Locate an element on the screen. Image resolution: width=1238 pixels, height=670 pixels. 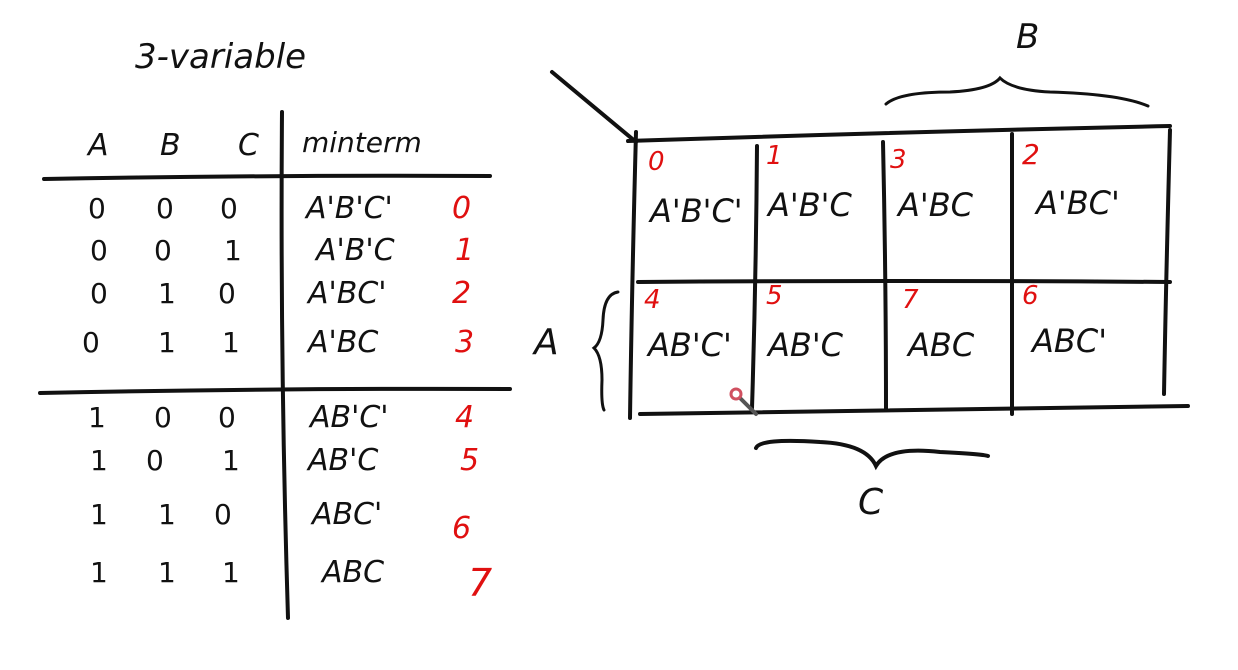
cell-minterm: A'B'C' is located at coordinates (348, 208).